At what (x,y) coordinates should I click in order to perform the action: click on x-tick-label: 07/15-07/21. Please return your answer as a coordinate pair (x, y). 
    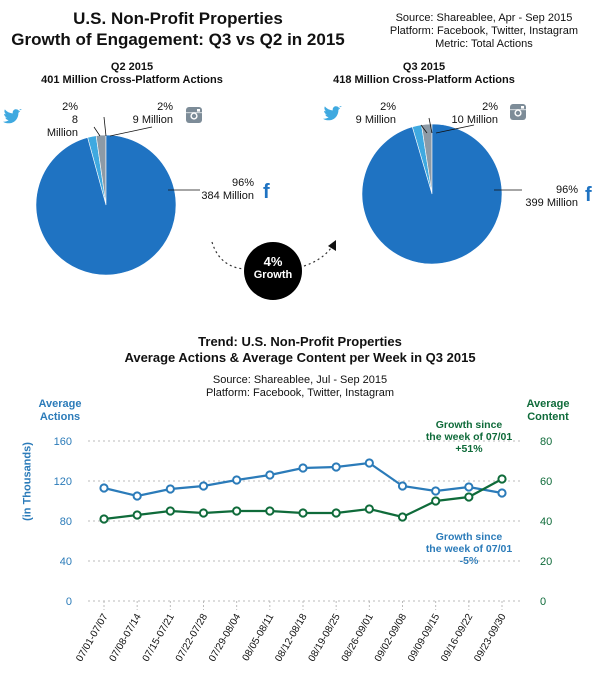
    Looking at the image, I should click on (159, 638).